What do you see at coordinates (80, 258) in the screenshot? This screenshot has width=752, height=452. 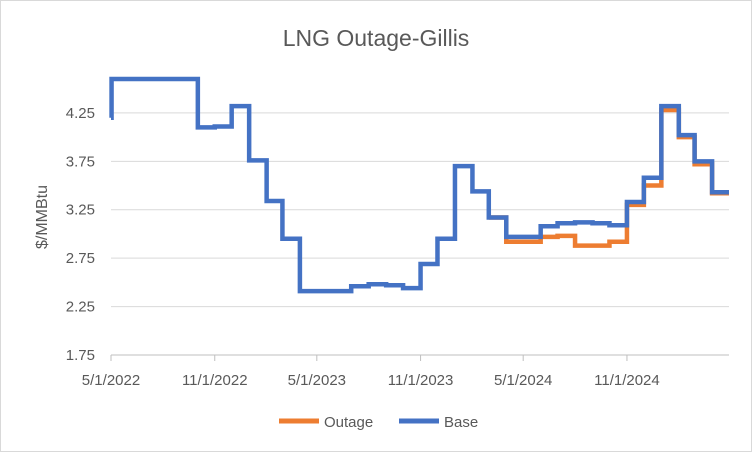 I see `y-tick-label: 2.75` at bounding box center [80, 258].